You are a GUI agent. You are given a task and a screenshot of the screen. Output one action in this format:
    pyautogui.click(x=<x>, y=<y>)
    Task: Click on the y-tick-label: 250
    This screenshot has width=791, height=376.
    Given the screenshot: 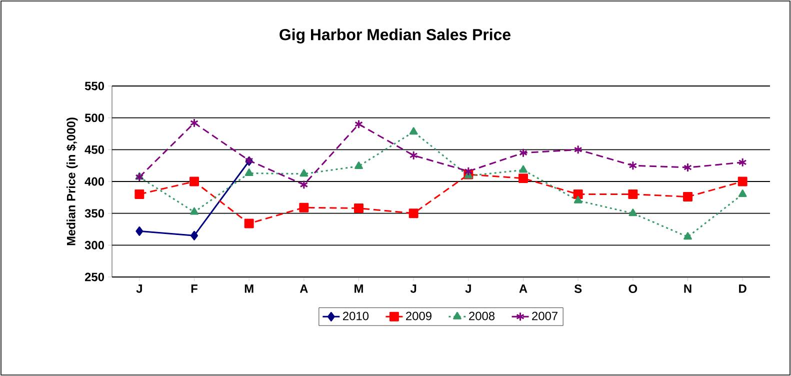 What is the action you would take?
    pyautogui.click(x=94, y=277)
    